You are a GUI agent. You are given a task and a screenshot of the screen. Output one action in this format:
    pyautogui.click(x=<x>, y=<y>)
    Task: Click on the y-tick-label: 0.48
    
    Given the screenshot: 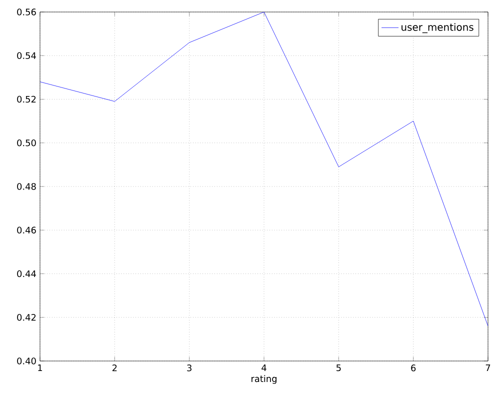 What is the action you would take?
    pyautogui.click(x=26, y=186)
    